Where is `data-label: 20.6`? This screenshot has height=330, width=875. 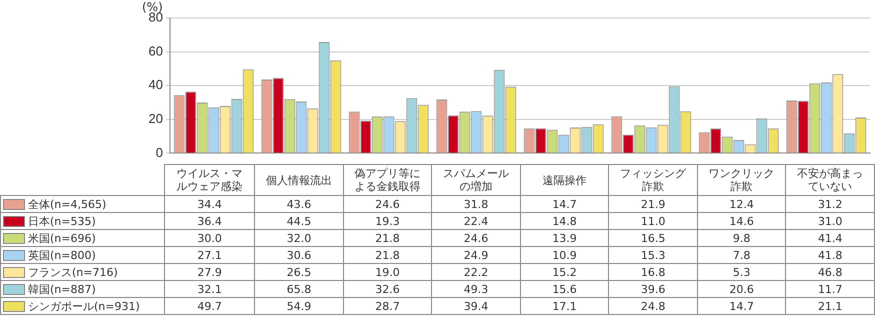
data-label: 20.6 is located at coordinates (741, 289).